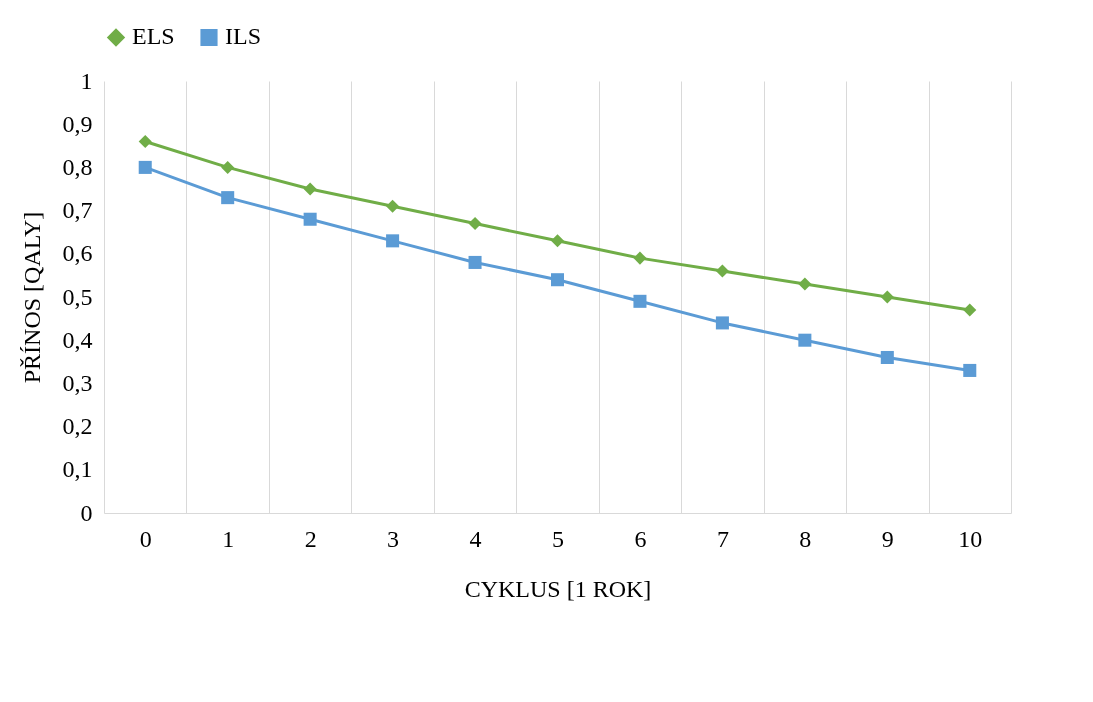 The height and width of the screenshot is (702, 1093). I want to click on y-tick-label: 0,4, so click(77, 339).